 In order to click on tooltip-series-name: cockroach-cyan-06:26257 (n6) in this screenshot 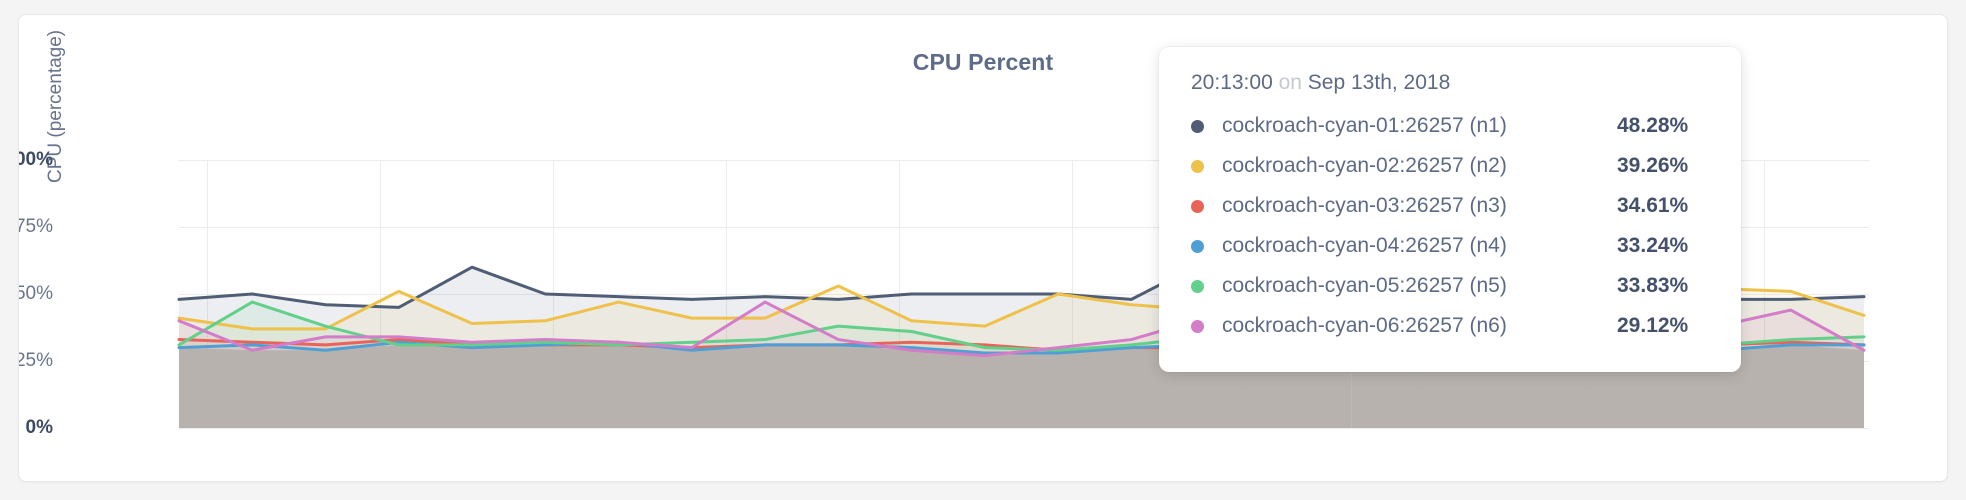, I will do `click(1364, 325)`.